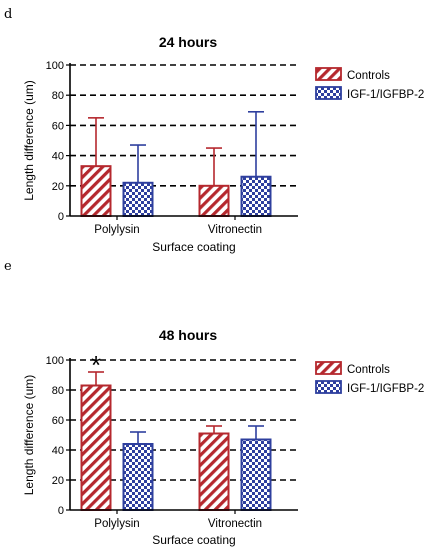 The height and width of the screenshot is (550, 427). Describe the element at coordinates (188, 42) in the screenshot. I see `chart-title: 24 hours` at that location.